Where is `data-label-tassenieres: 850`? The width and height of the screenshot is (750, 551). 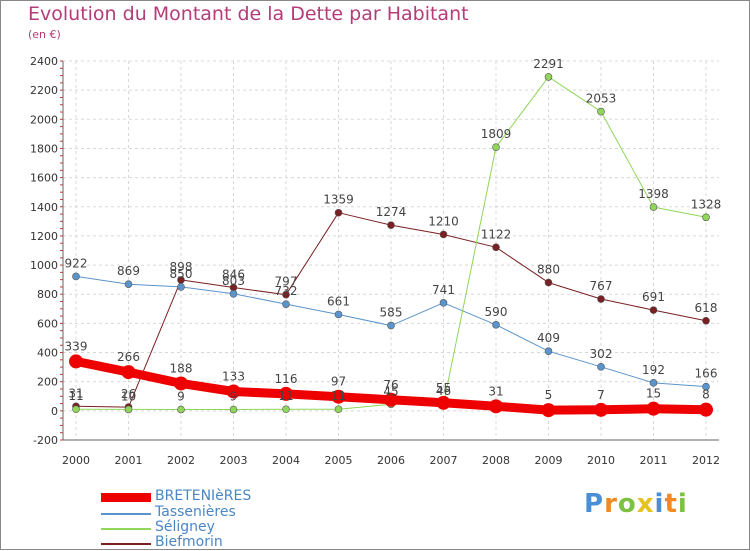
data-label-tassenieres: 850 is located at coordinates (181, 274).